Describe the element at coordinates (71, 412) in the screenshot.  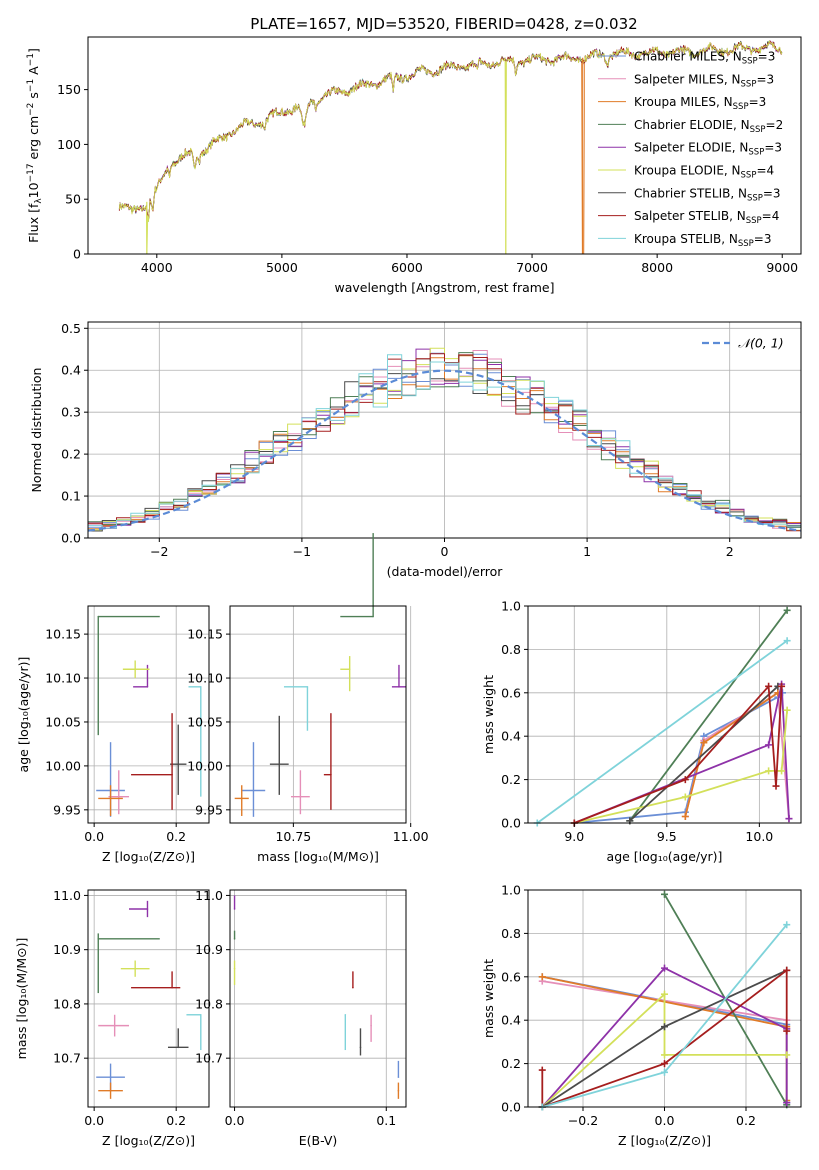
I see `y-tick-label: 0.3` at that location.